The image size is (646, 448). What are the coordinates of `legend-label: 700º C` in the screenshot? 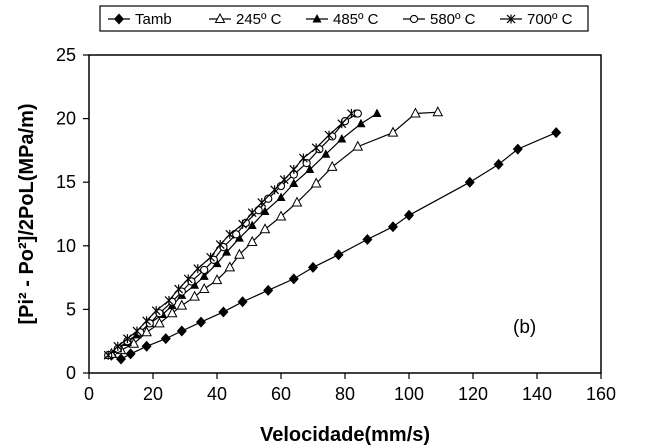 It's located at (550, 19).